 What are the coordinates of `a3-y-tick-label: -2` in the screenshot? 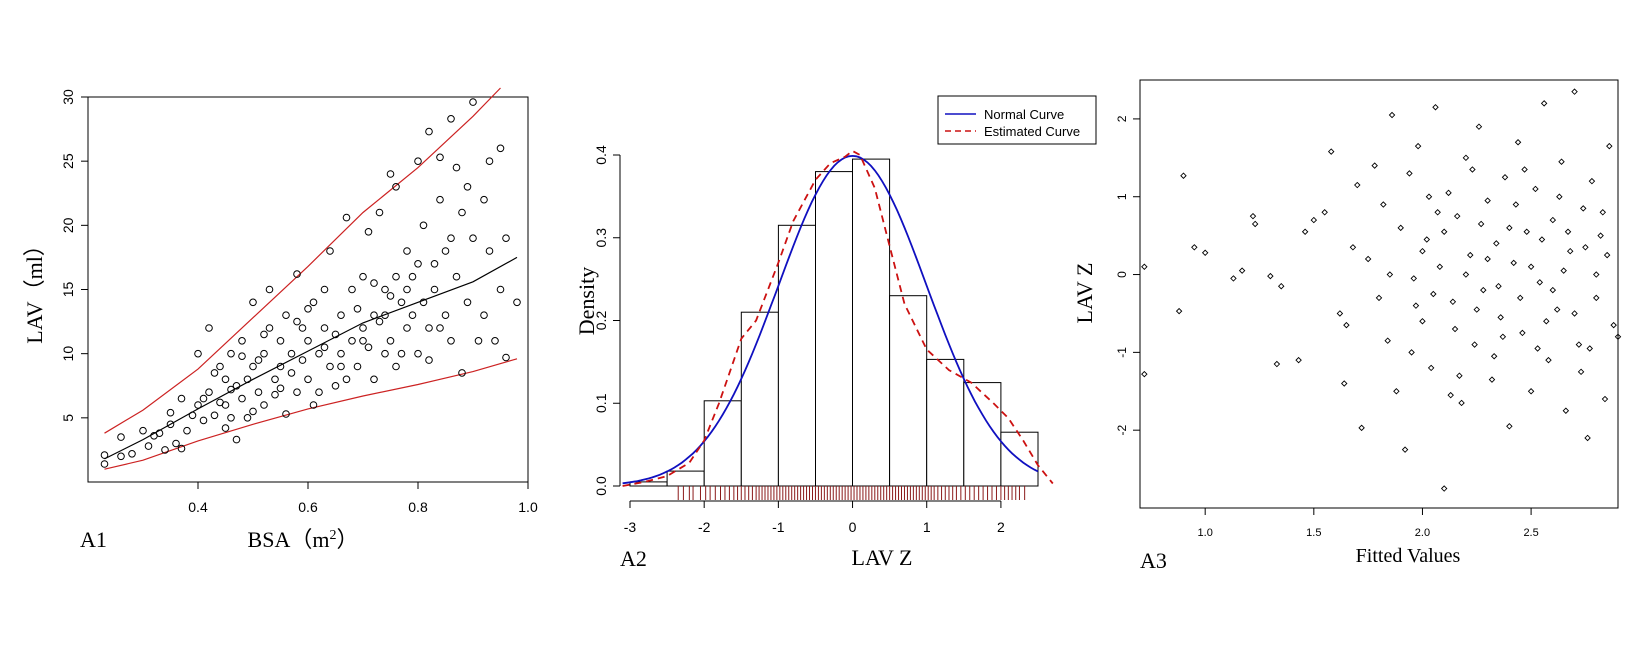 It's located at (1122, 430).